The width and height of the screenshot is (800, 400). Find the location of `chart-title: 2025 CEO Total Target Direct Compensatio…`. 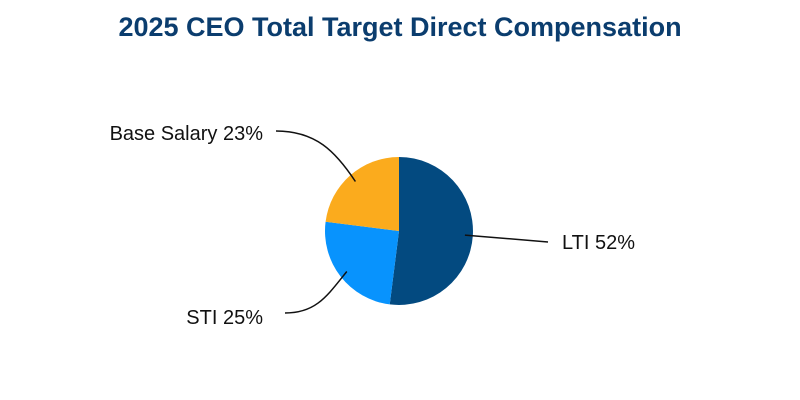

chart-title: 2025 CEO Total Target Direct Compensatio… is located at coordinates (400, 27).